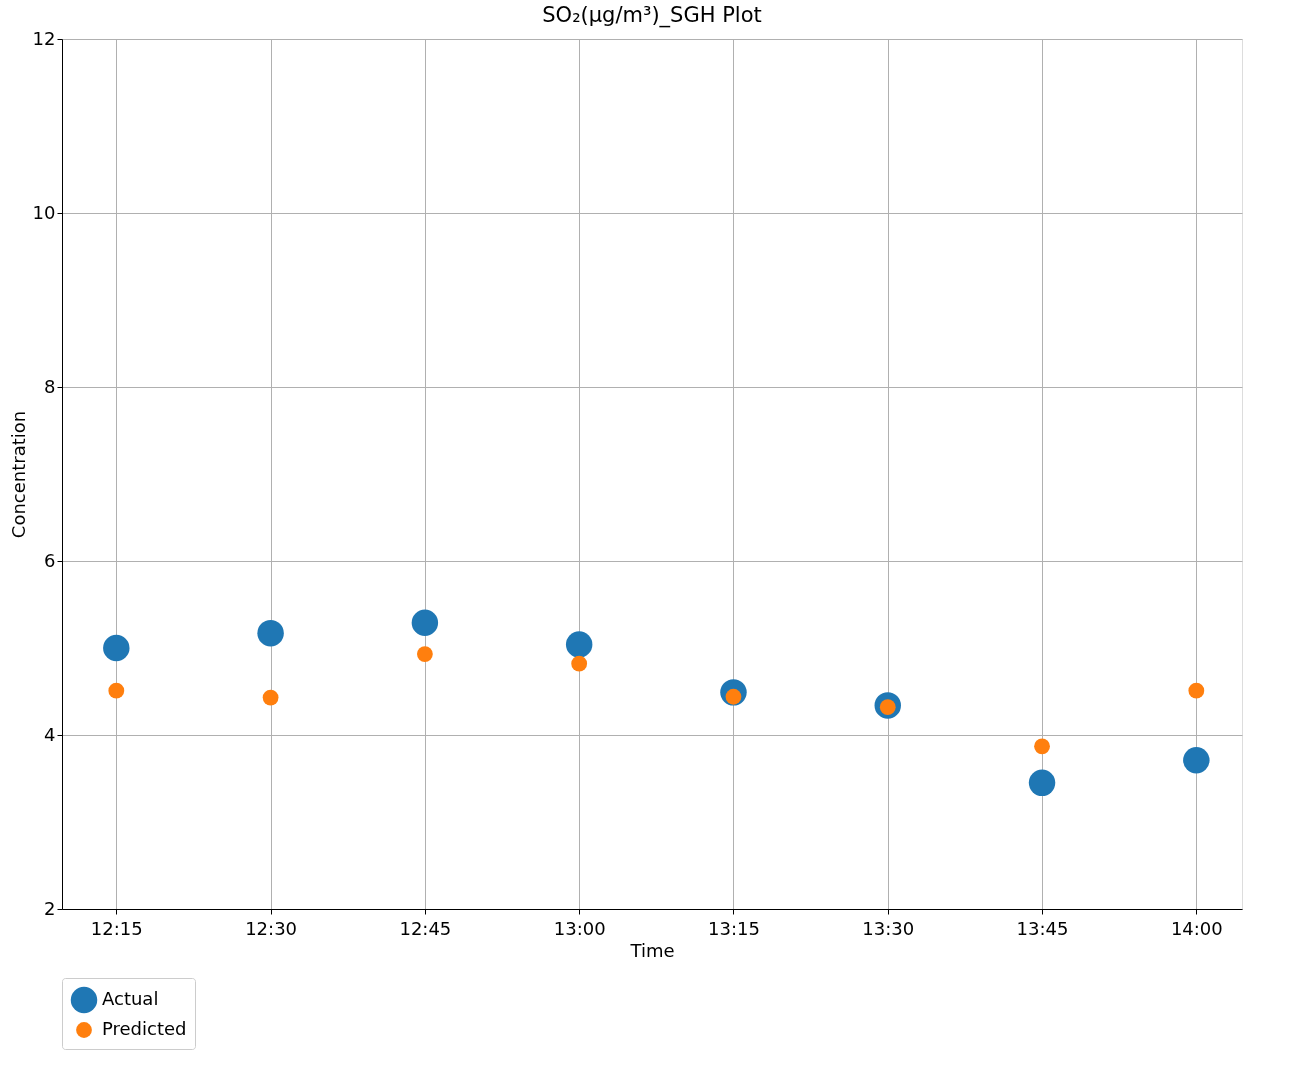  Describe the element at coordinates (734, 928) in the screenshot. I see `x-tick-label: 13:15` at that location.